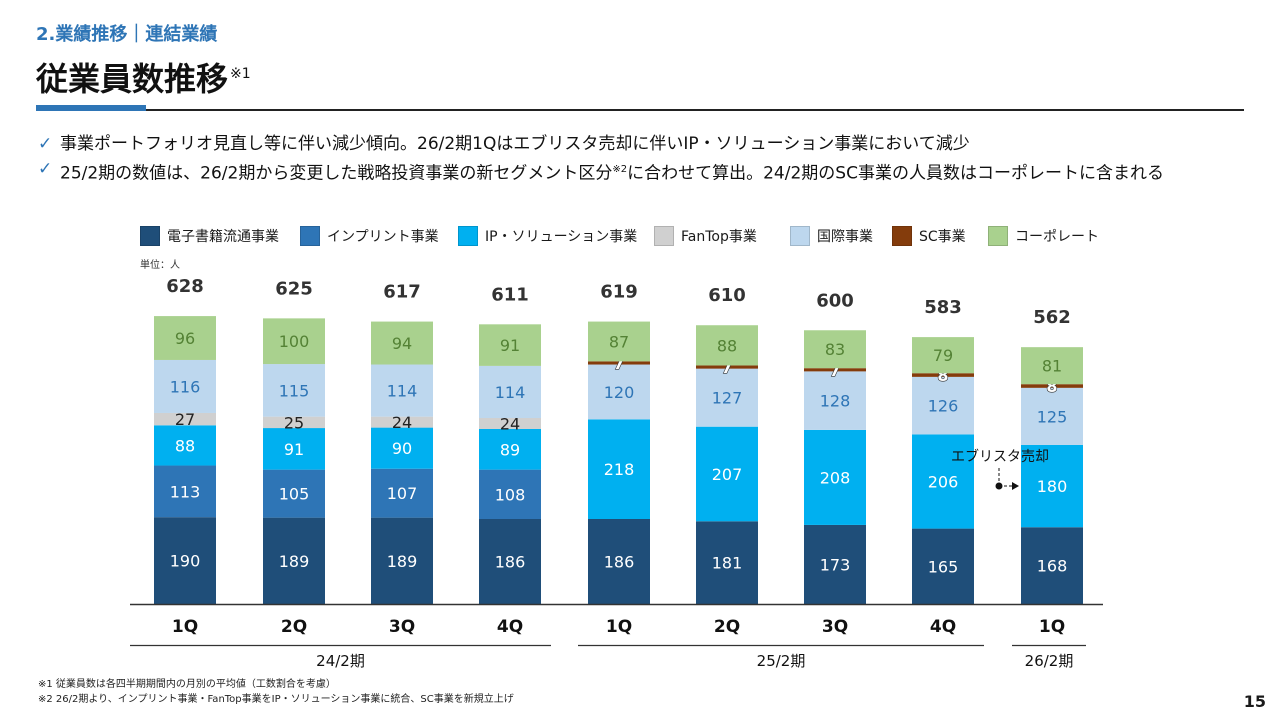 The image size is (1280, 720). Describe the element at coordinates (1057, 237) in the screenshot. I see `legend-label: コーポレート` at that location.